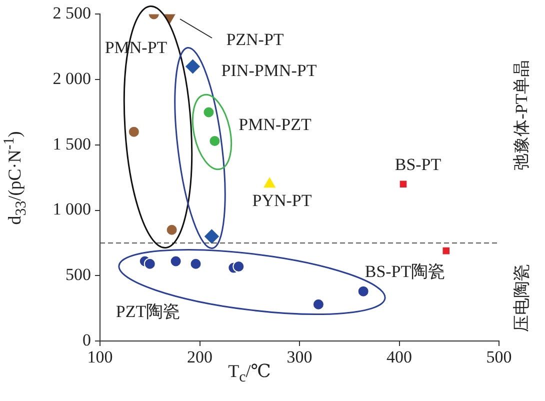 Image resolution: width=545 pixels, height=401 pixels. Describe the element at coordinates (275, 124) in the screenshot. I see `annotation: PMN-PZT` at that location.